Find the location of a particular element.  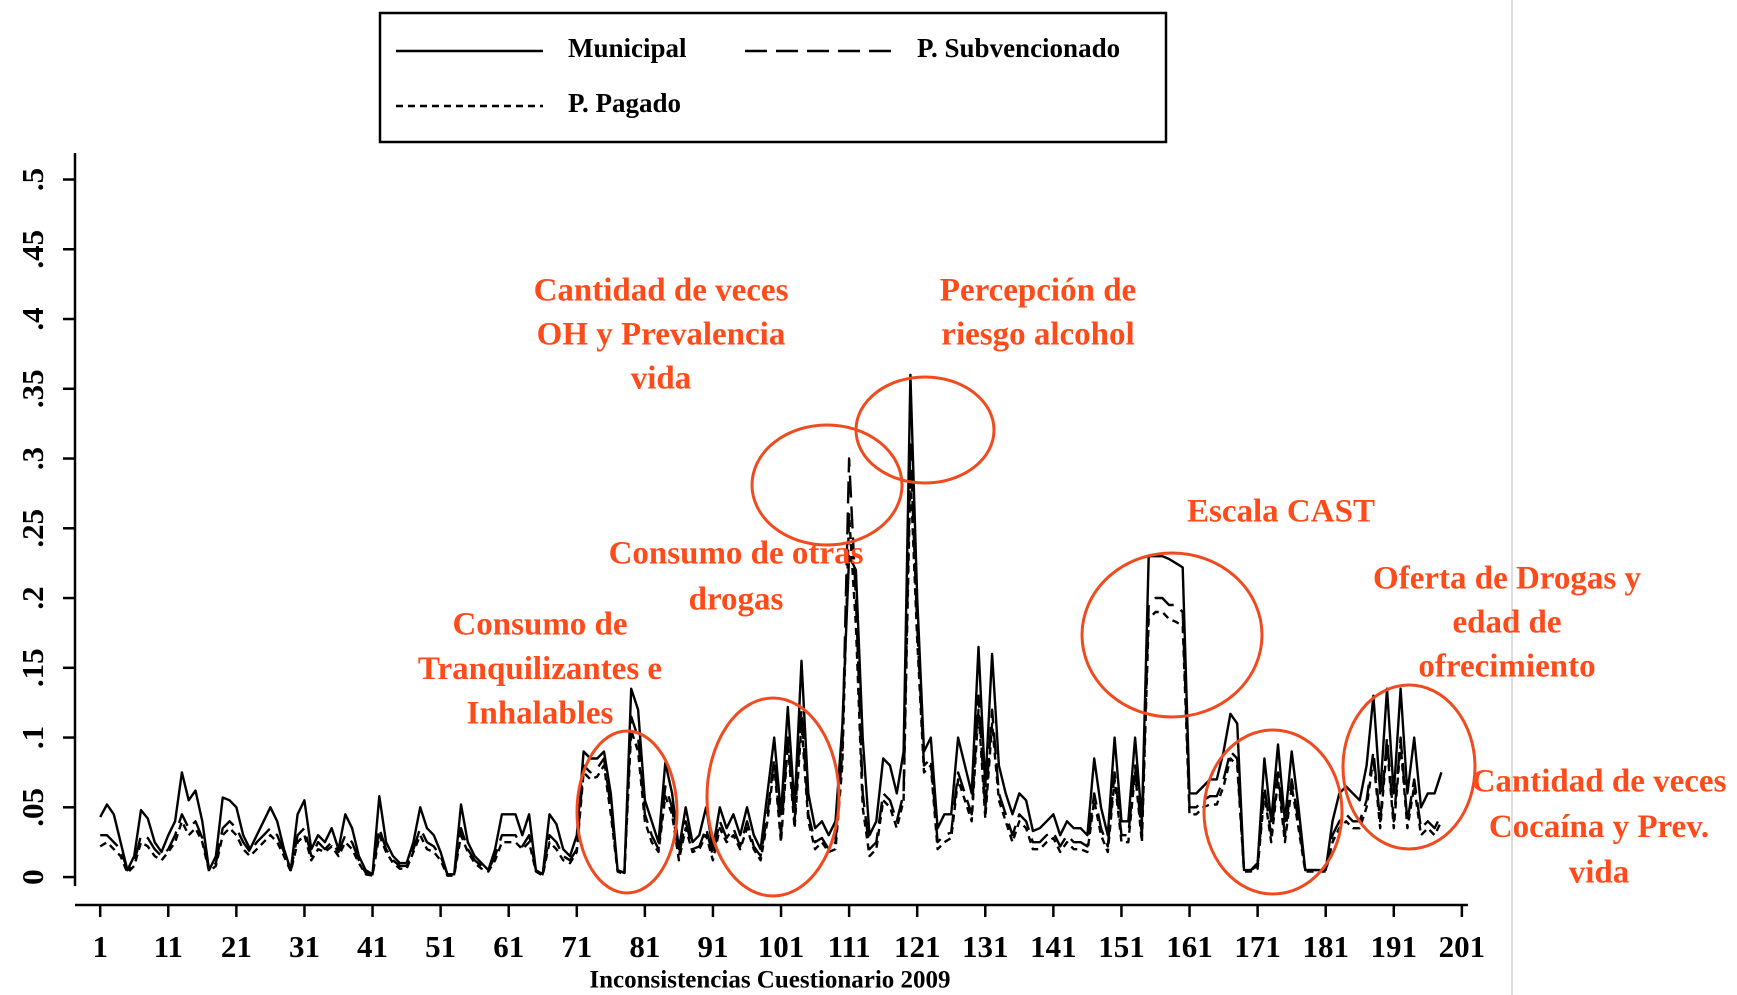

y-tick-label: .5 is located at coordinates (32, 179).